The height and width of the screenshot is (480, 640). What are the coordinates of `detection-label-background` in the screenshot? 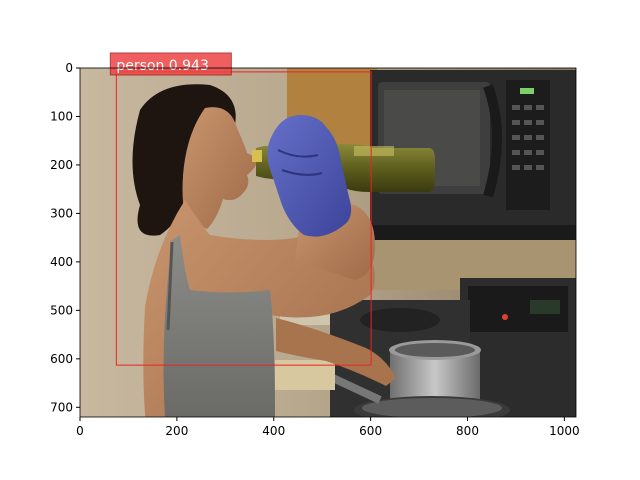 It's located at (170, 64).